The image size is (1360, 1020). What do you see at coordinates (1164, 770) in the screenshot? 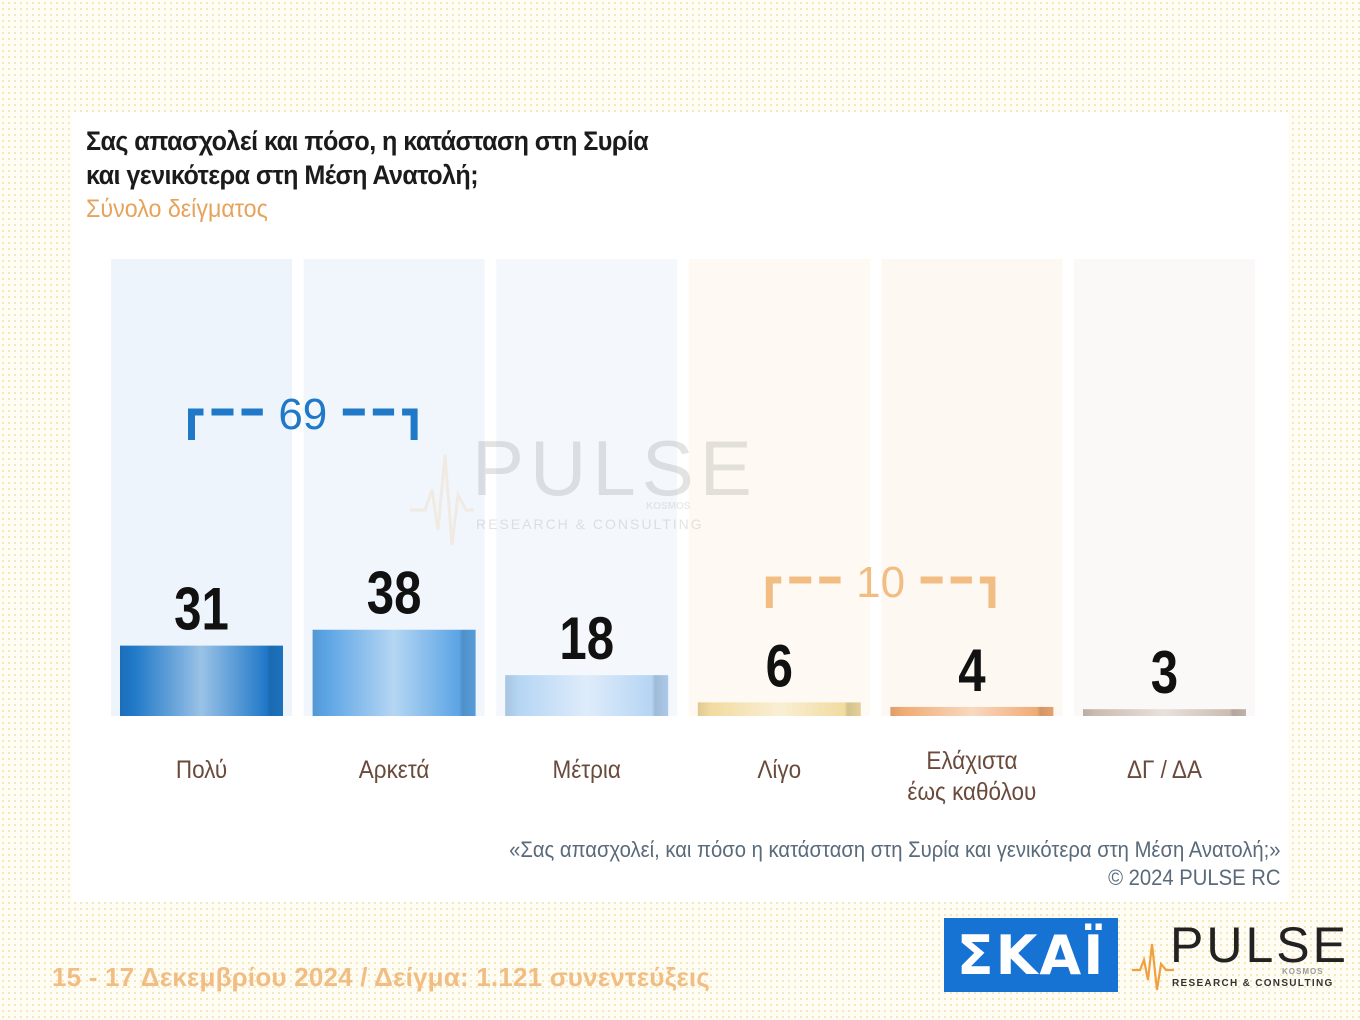
I see `category-label: ΔΓ / ΔΑ` at bounding box center [1164, 770].